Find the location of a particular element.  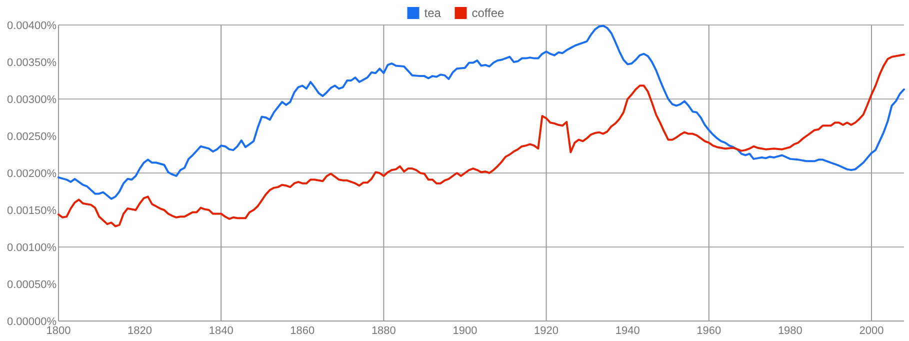

x-tick-label: 1880 is located at coordinates (383, 331).